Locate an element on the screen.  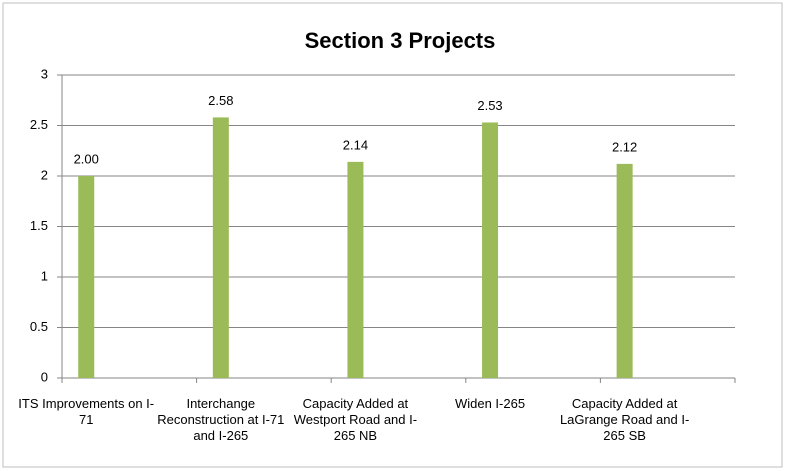
x-tick-label-box: ITS Improvements on I-71 is located at coordinates (86, 411).